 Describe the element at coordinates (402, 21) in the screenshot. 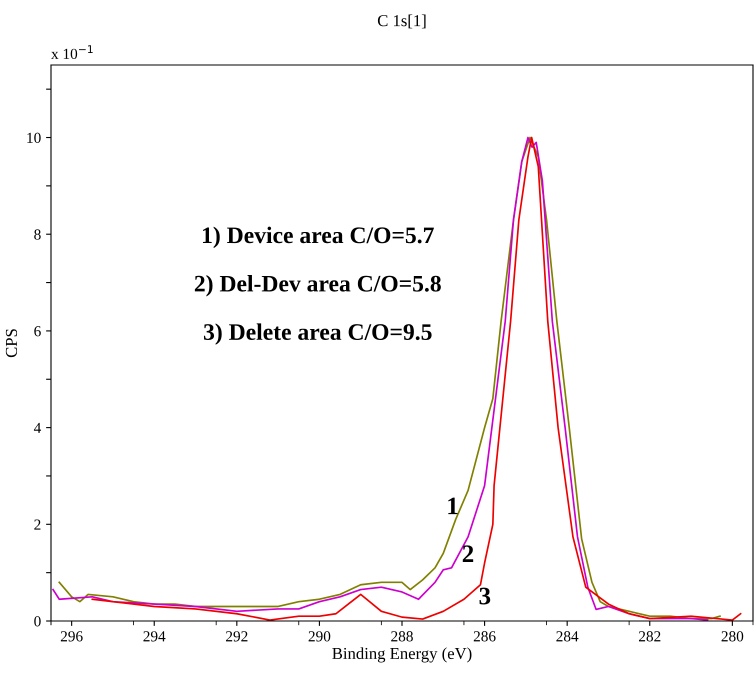

I see `chart-title: C 1s[1]` at that location.